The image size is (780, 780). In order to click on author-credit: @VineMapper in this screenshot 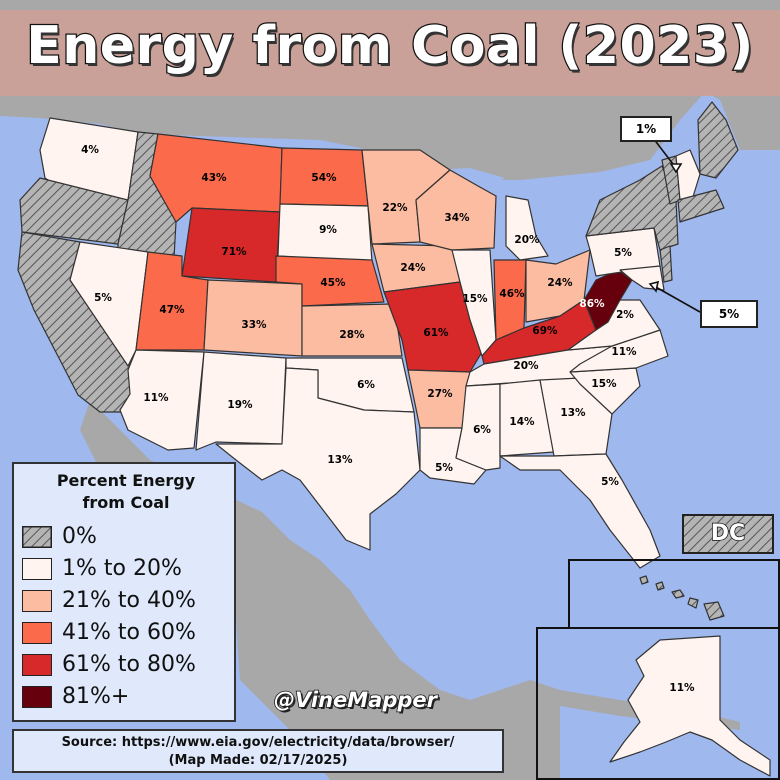, I will do `click(355, 700)`.